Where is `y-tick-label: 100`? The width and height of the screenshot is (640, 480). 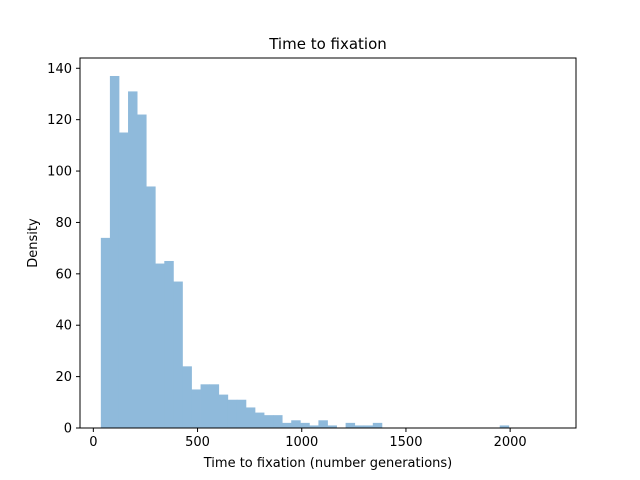
y-tick-label: 100 is located at coordinates (59, 172).